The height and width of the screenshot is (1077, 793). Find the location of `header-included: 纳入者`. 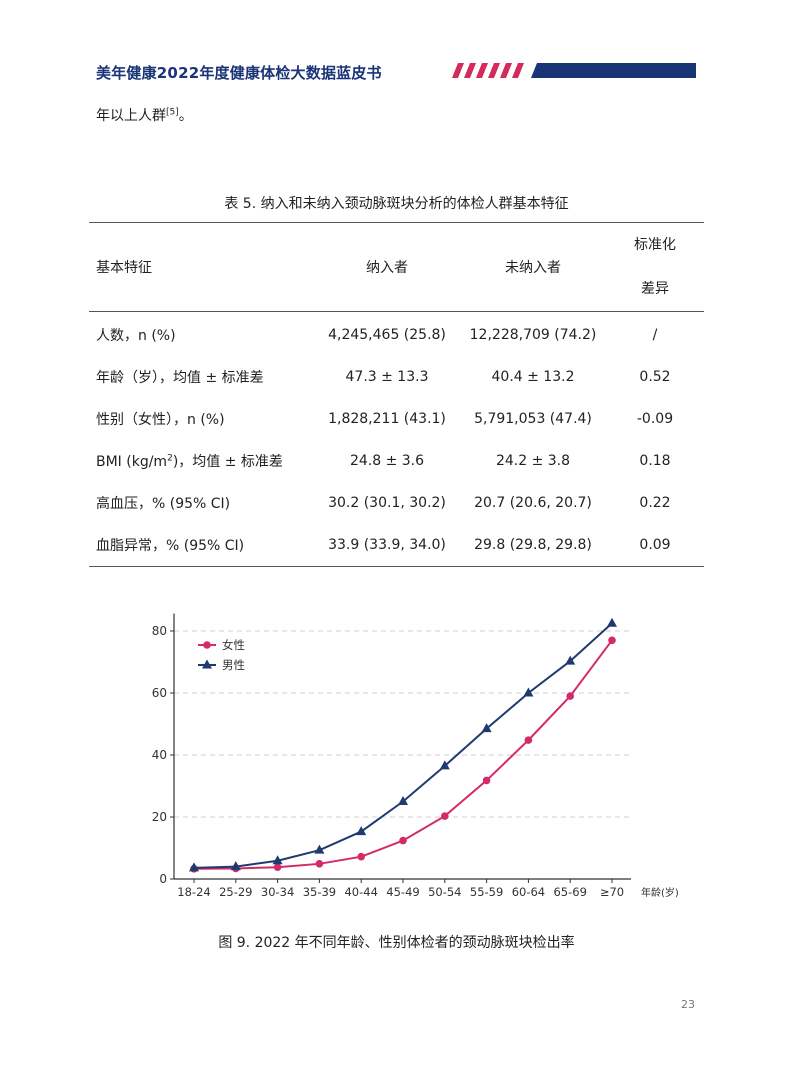

header-included: 纳入者 is located at coordinates (387, 267).